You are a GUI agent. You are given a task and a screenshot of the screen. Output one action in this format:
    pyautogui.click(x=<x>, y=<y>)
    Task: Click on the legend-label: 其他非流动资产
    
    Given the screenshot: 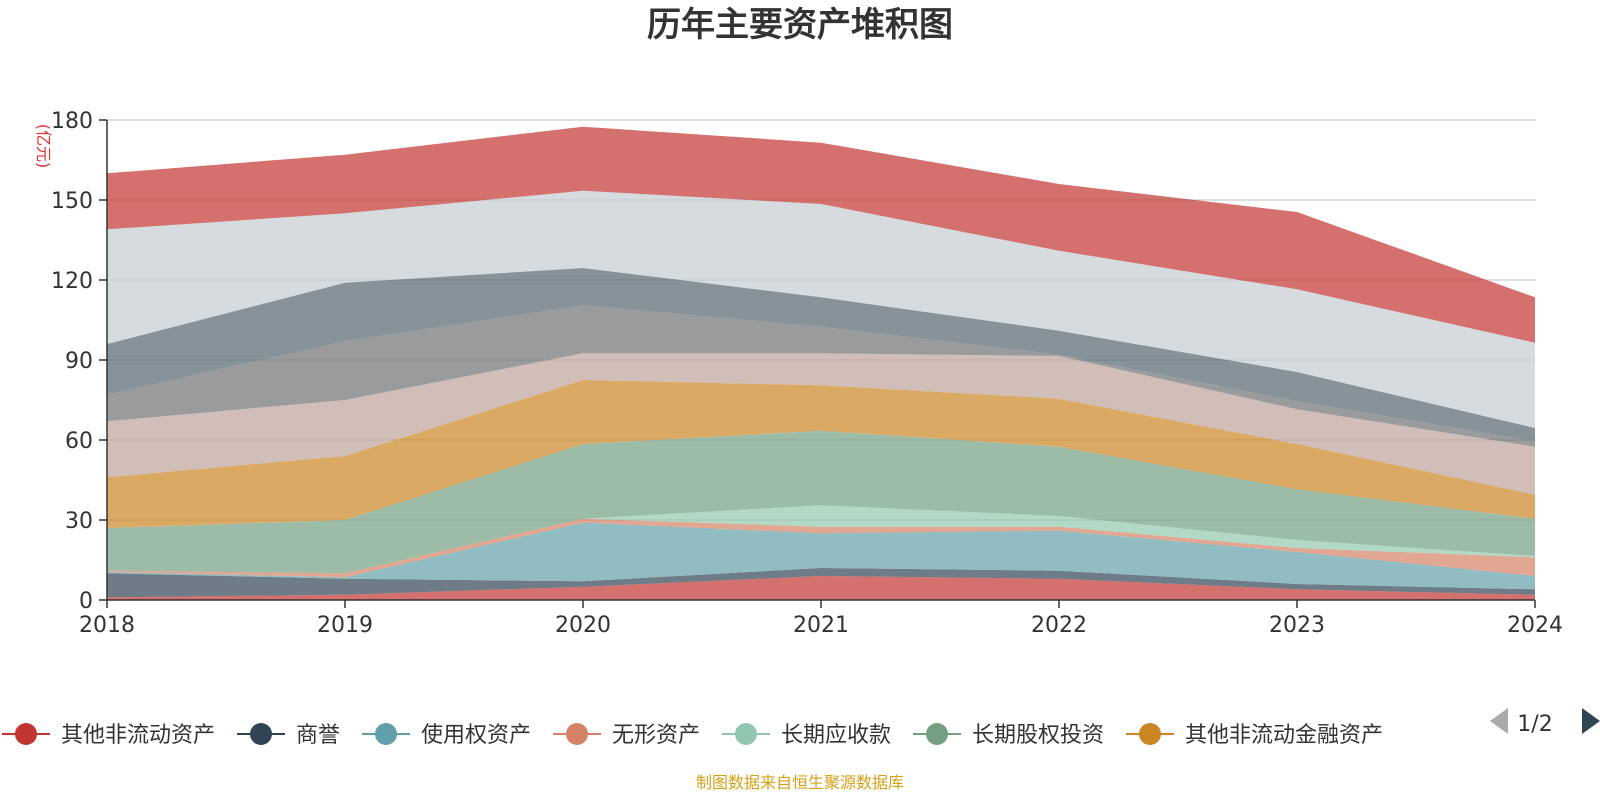 What is the action you would take?
    pyautogui.click(x=138, y=735)
    